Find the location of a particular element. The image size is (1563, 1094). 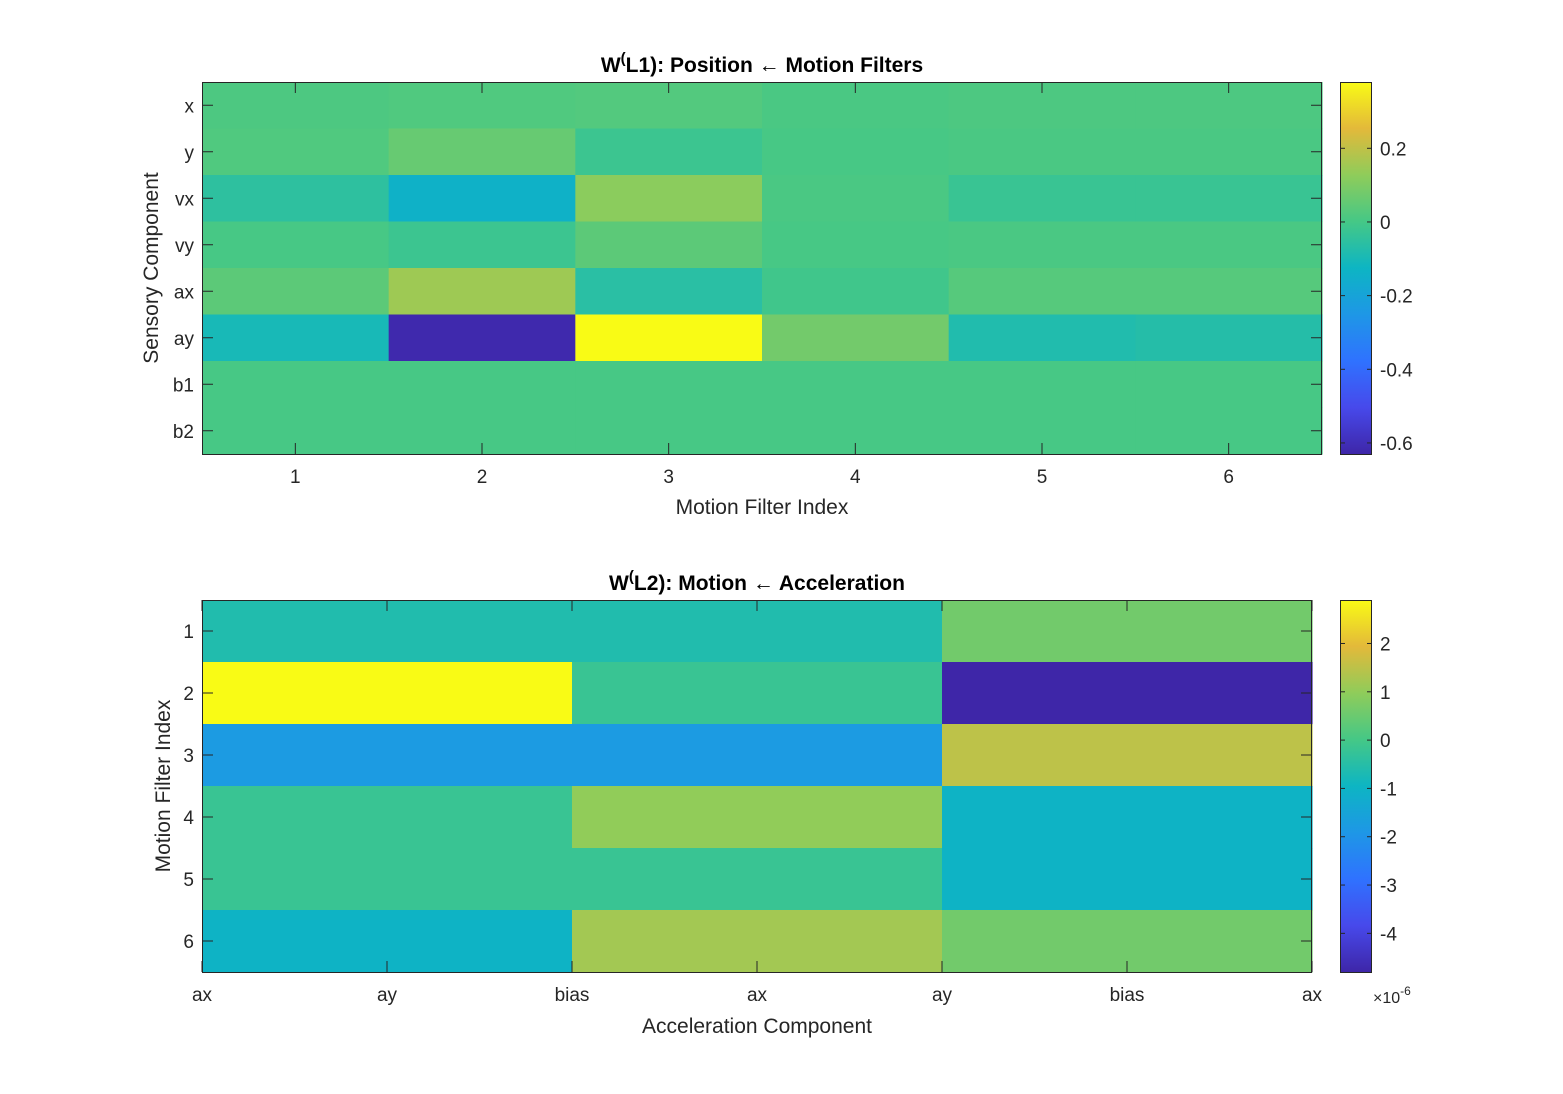

heatmap-1-ytick-label: b2 is located at coordinates (183, 432).